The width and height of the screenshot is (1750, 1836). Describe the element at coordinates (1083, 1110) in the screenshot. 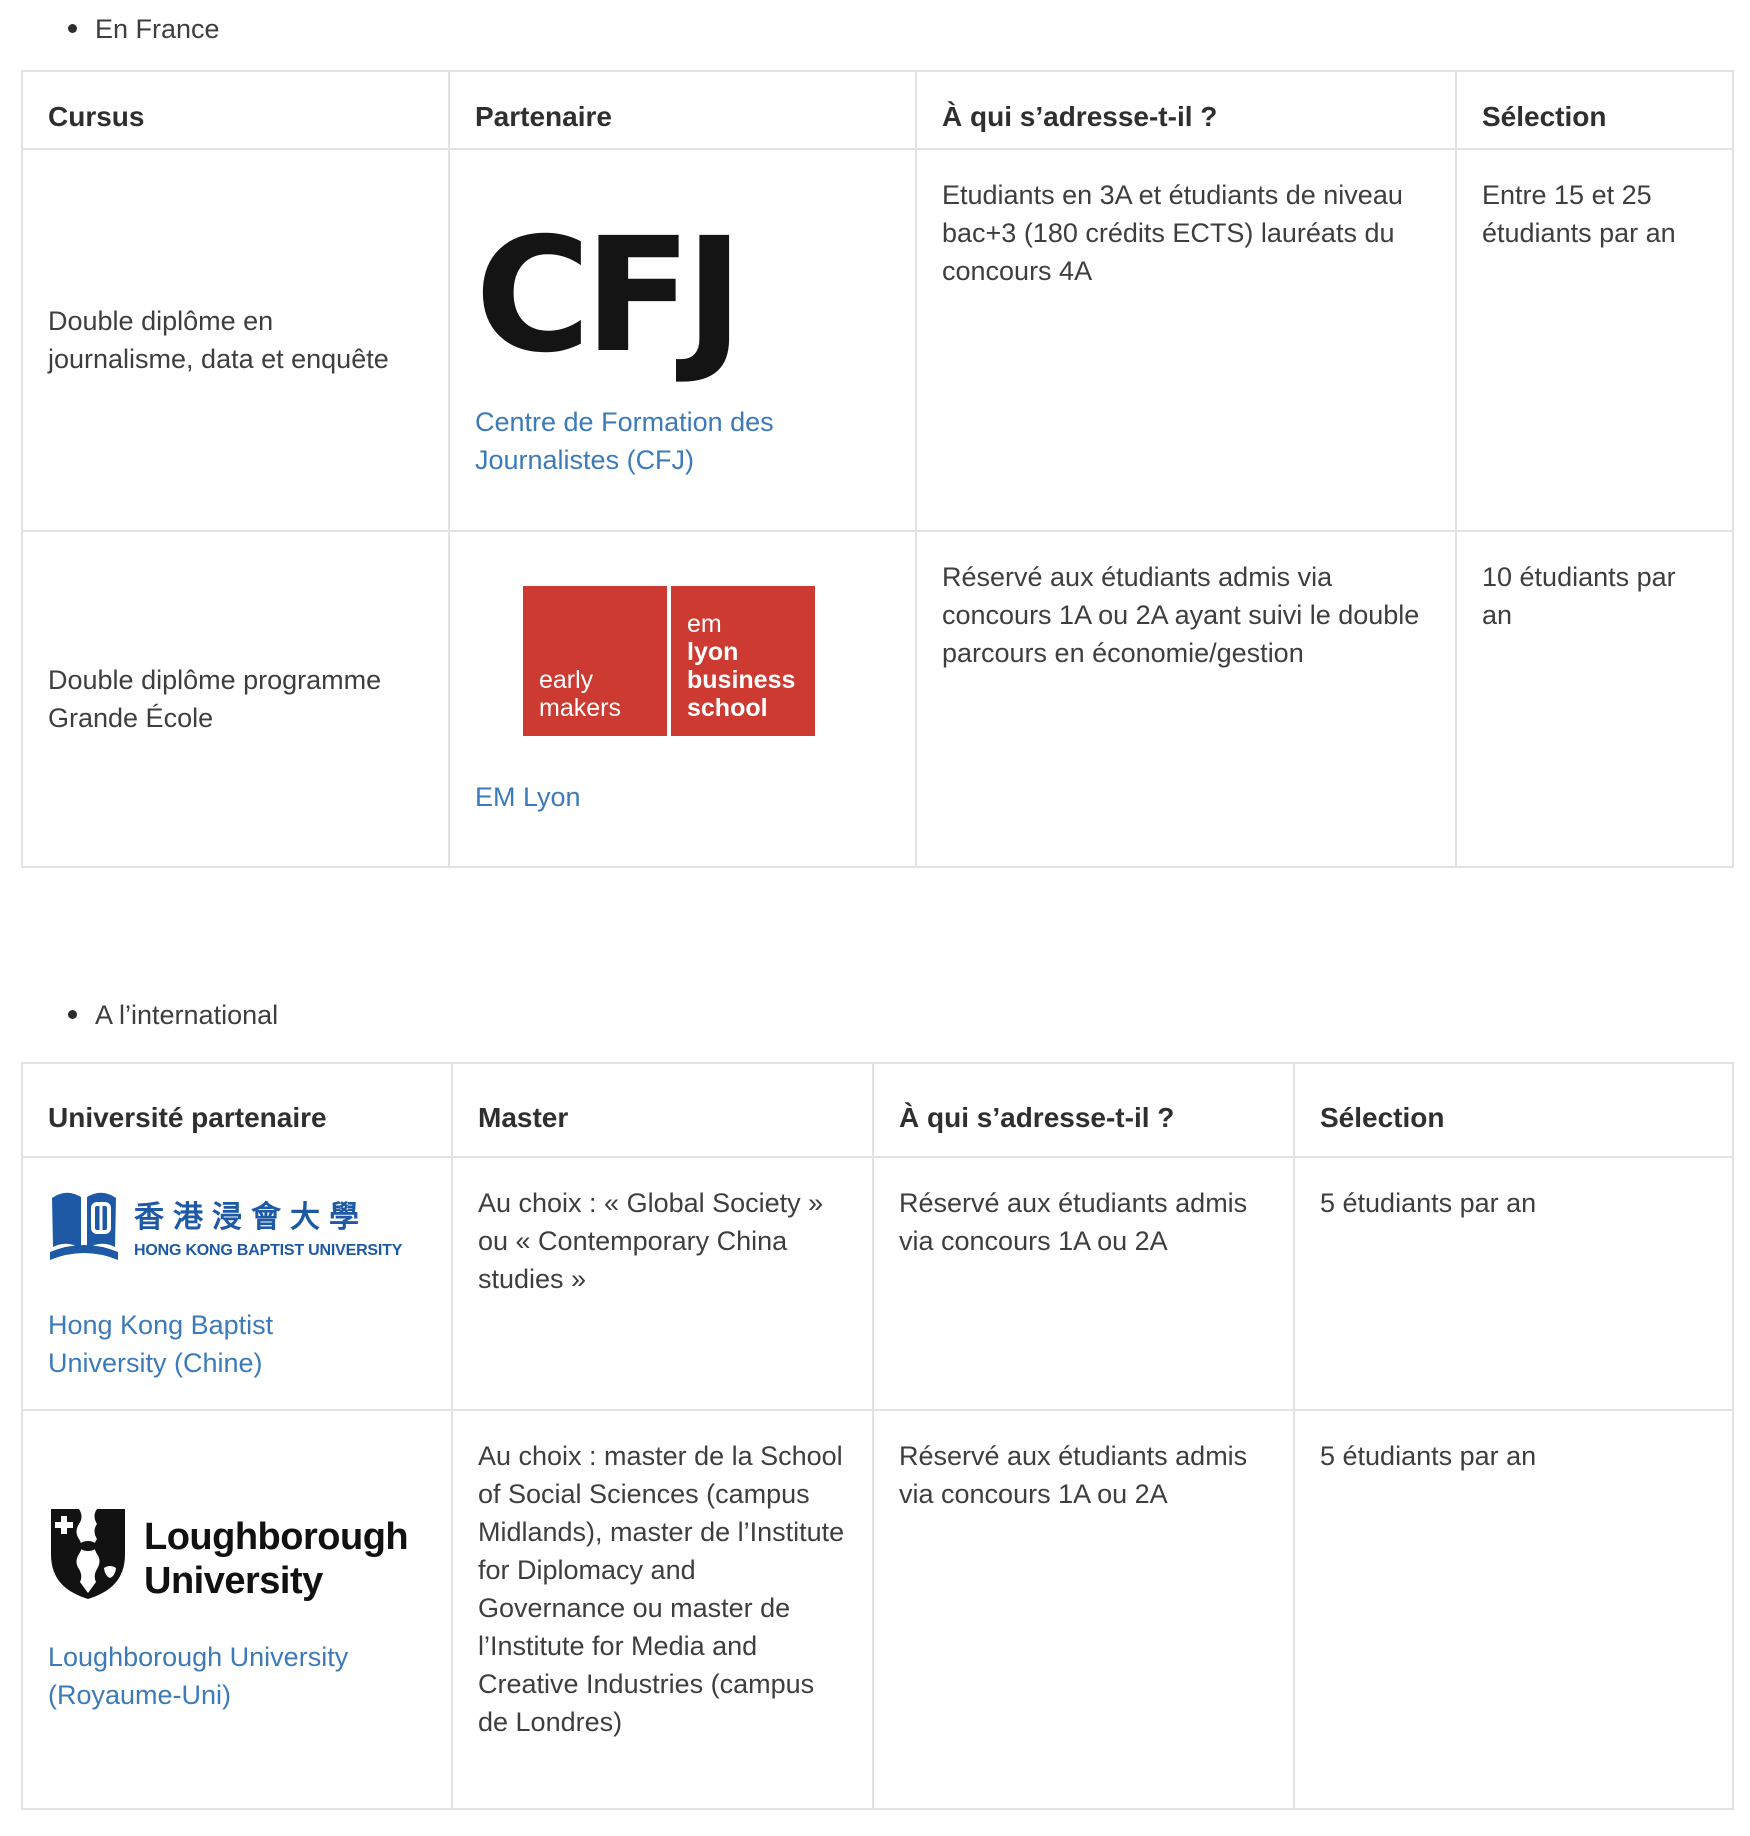

I see `header-audience-intl: À qui s’adresse-t-il ?` at that location.